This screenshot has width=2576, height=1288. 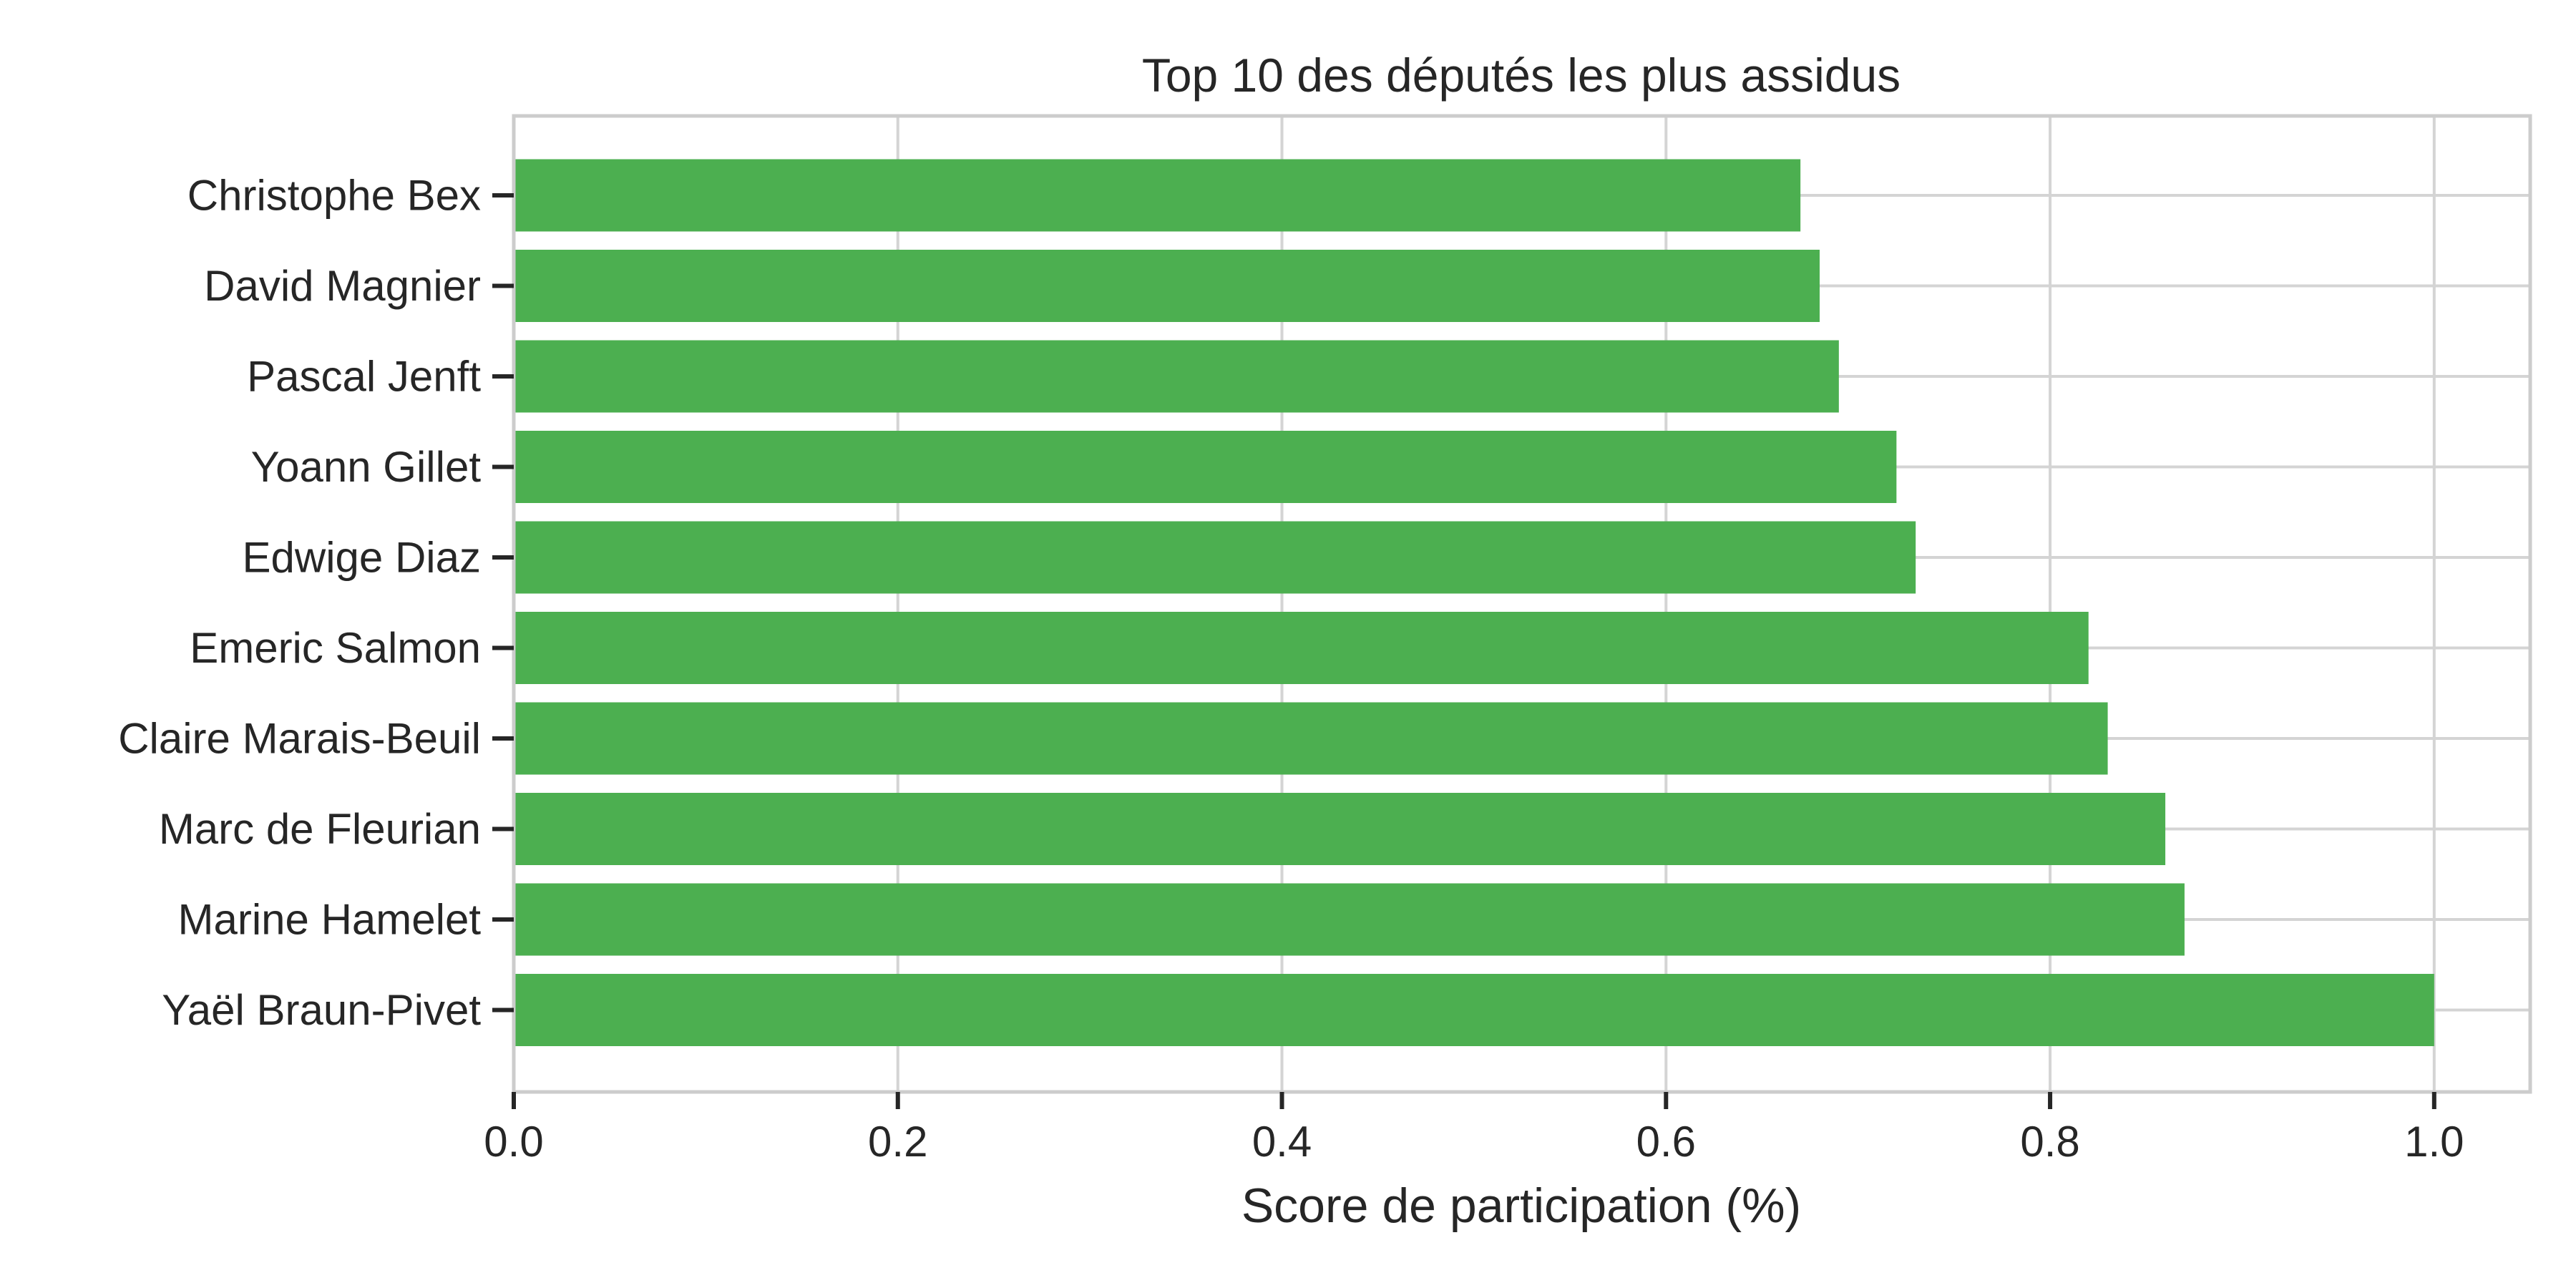 What do you see at coordinates (1521, 1206) in the screenshot?
I see `x-axis-label: Score de participation (%)` at bounding box center [1521, 1206].